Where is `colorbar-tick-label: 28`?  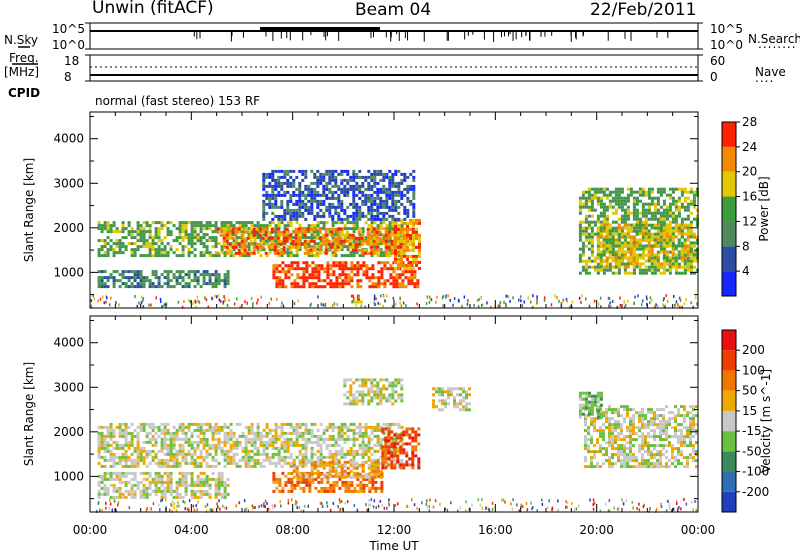
colorbar-tick-label: 28 is located at coordinates (749, 122).